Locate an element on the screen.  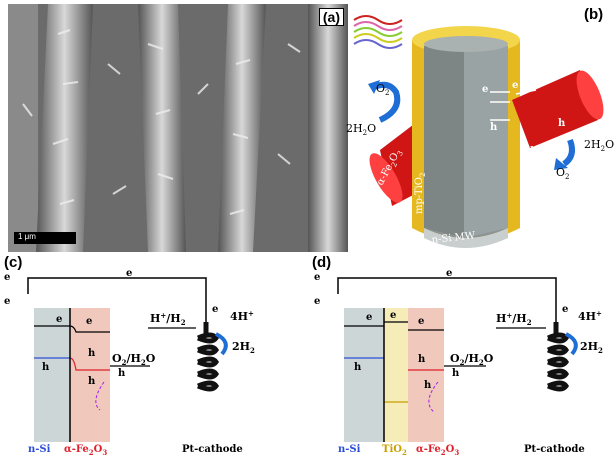
arrow-head-right is located at coordinates (561, 164).